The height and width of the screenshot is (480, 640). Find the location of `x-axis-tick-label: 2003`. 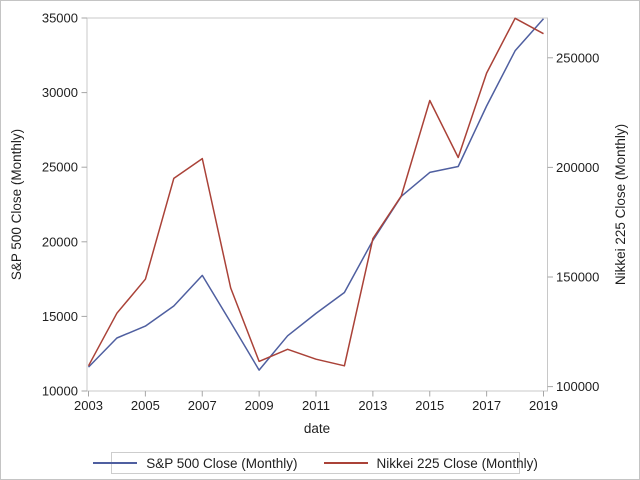

x-axis-tick-label: 2003 is located at coordinates (88, 405).